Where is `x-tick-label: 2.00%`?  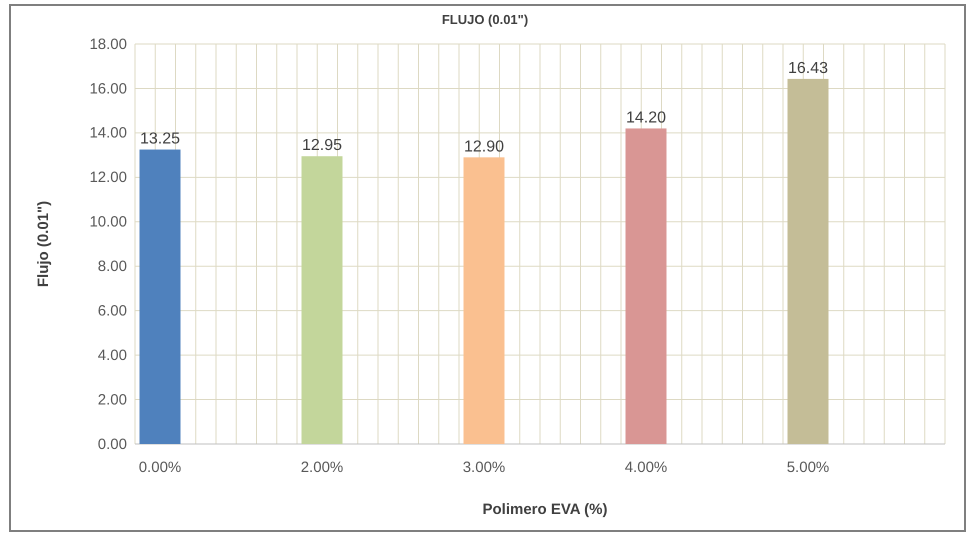
x-tick-label: 2.00% is located at coordinates (322, 467).